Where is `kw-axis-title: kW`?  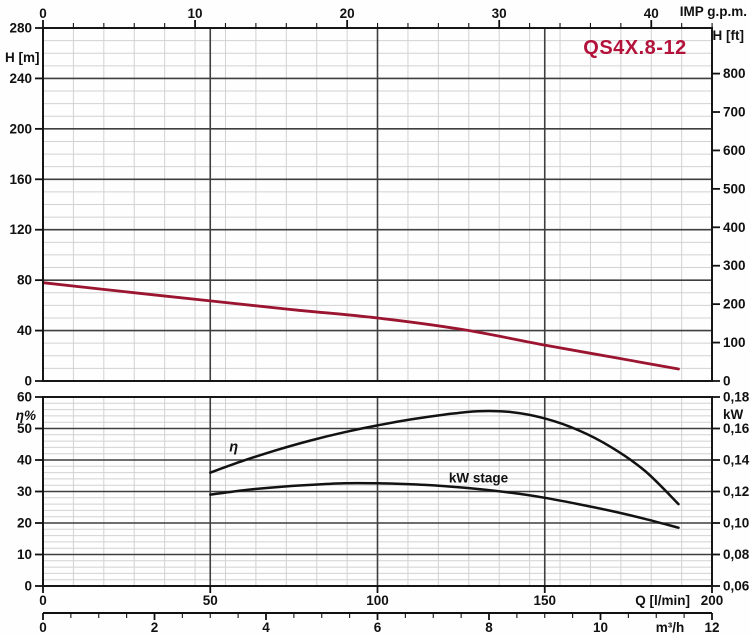 kw-axis-title: kW is located at coordinates (733, 414).